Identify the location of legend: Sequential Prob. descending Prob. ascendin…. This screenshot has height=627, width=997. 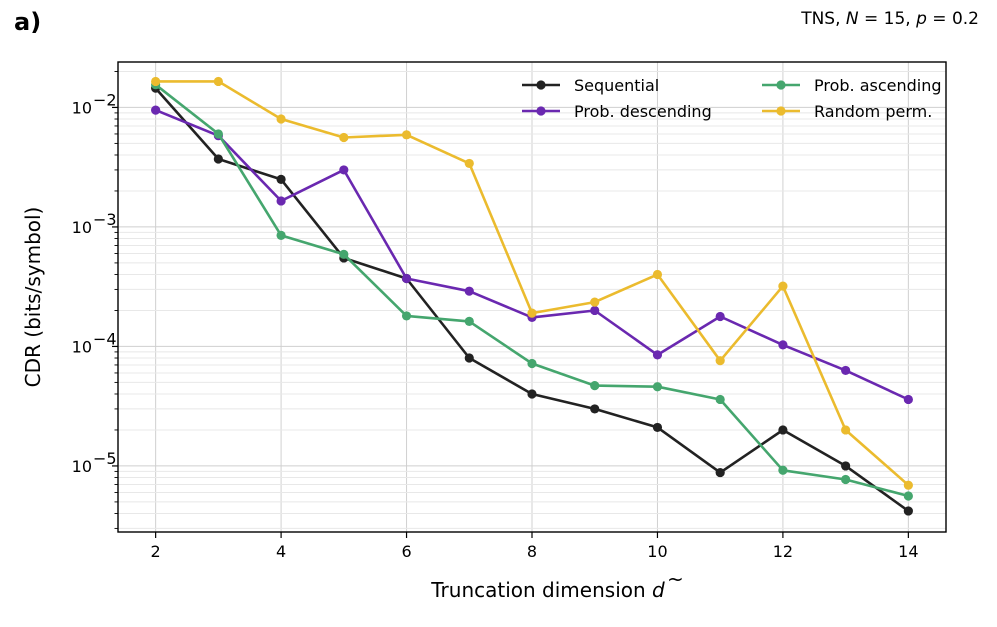
(732, 98).